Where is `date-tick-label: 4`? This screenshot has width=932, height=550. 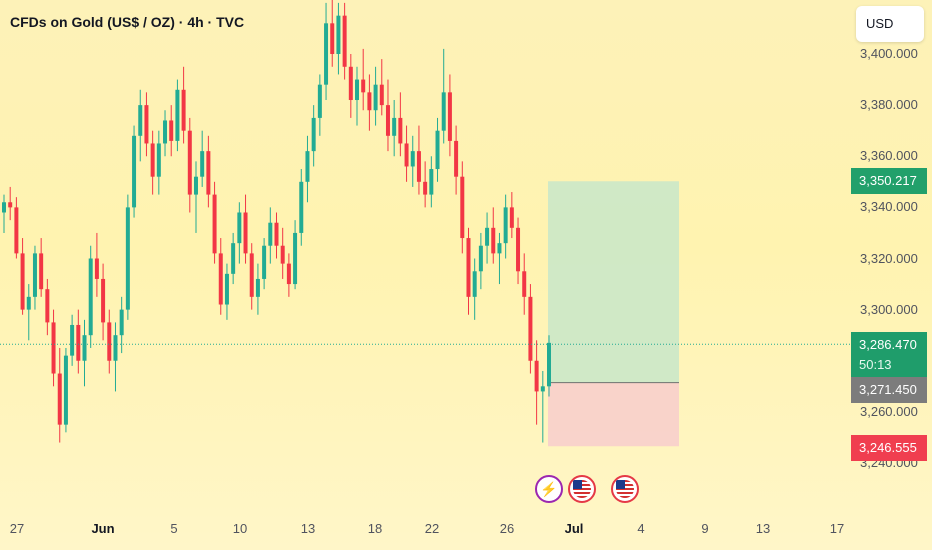
date-tick-label: 4 is located at coordinates (641, 528).